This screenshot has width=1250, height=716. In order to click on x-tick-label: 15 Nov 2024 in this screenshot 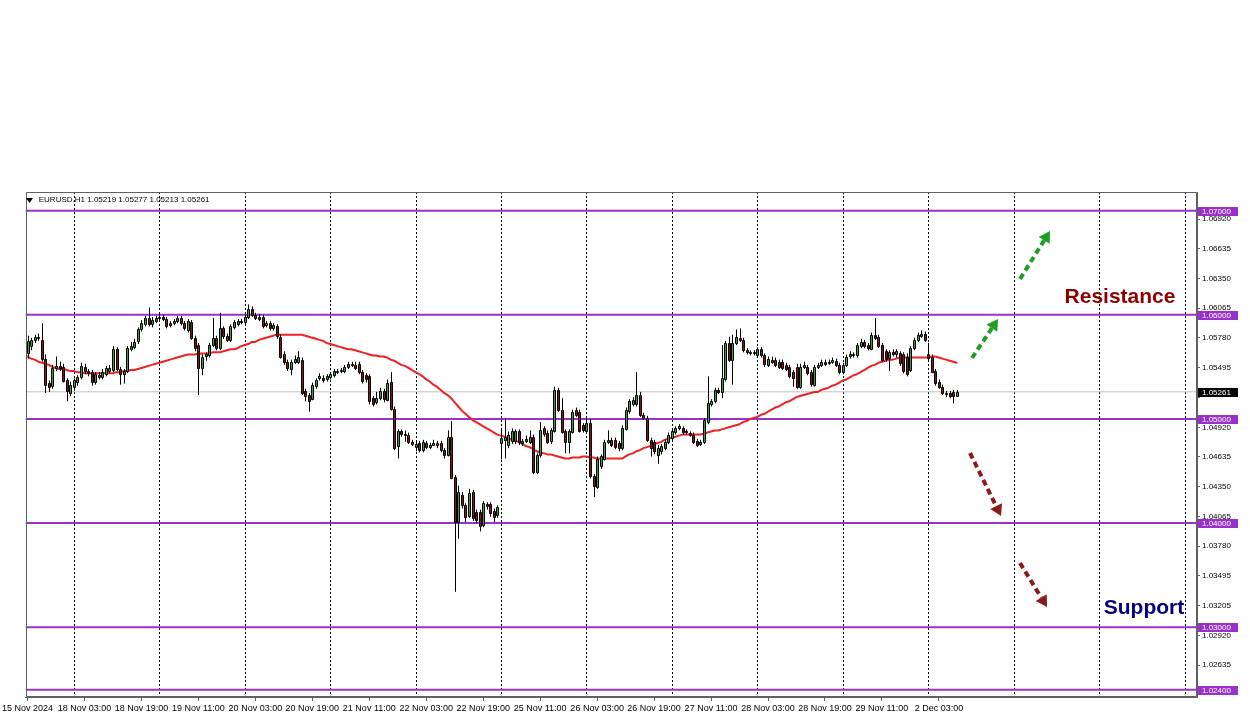, I will do `click(28, 707)`.